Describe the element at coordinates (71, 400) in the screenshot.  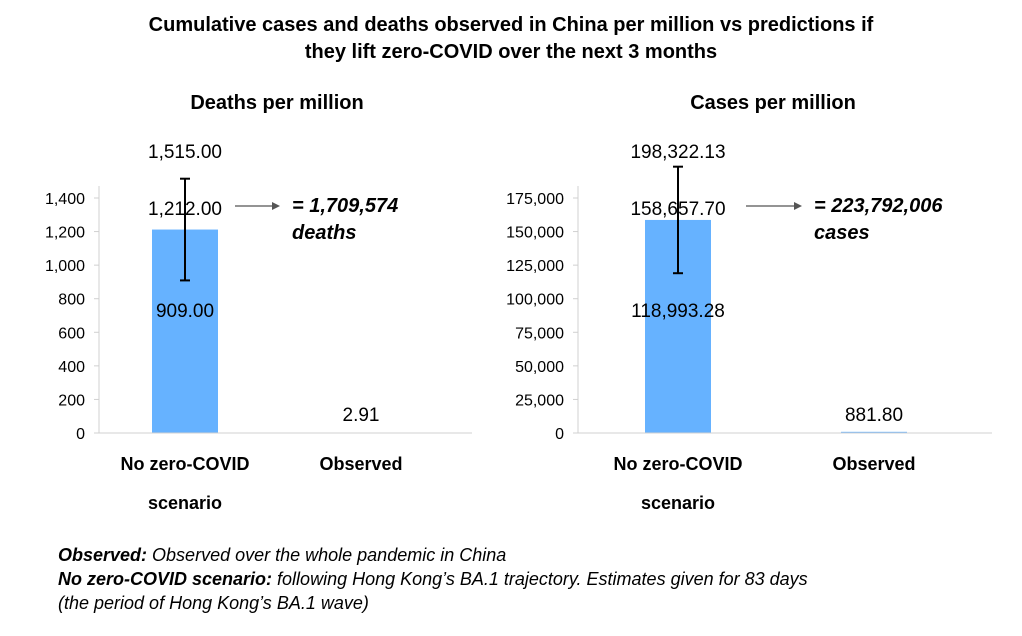
I see `deaths-y-tick-label: 200` at that location.